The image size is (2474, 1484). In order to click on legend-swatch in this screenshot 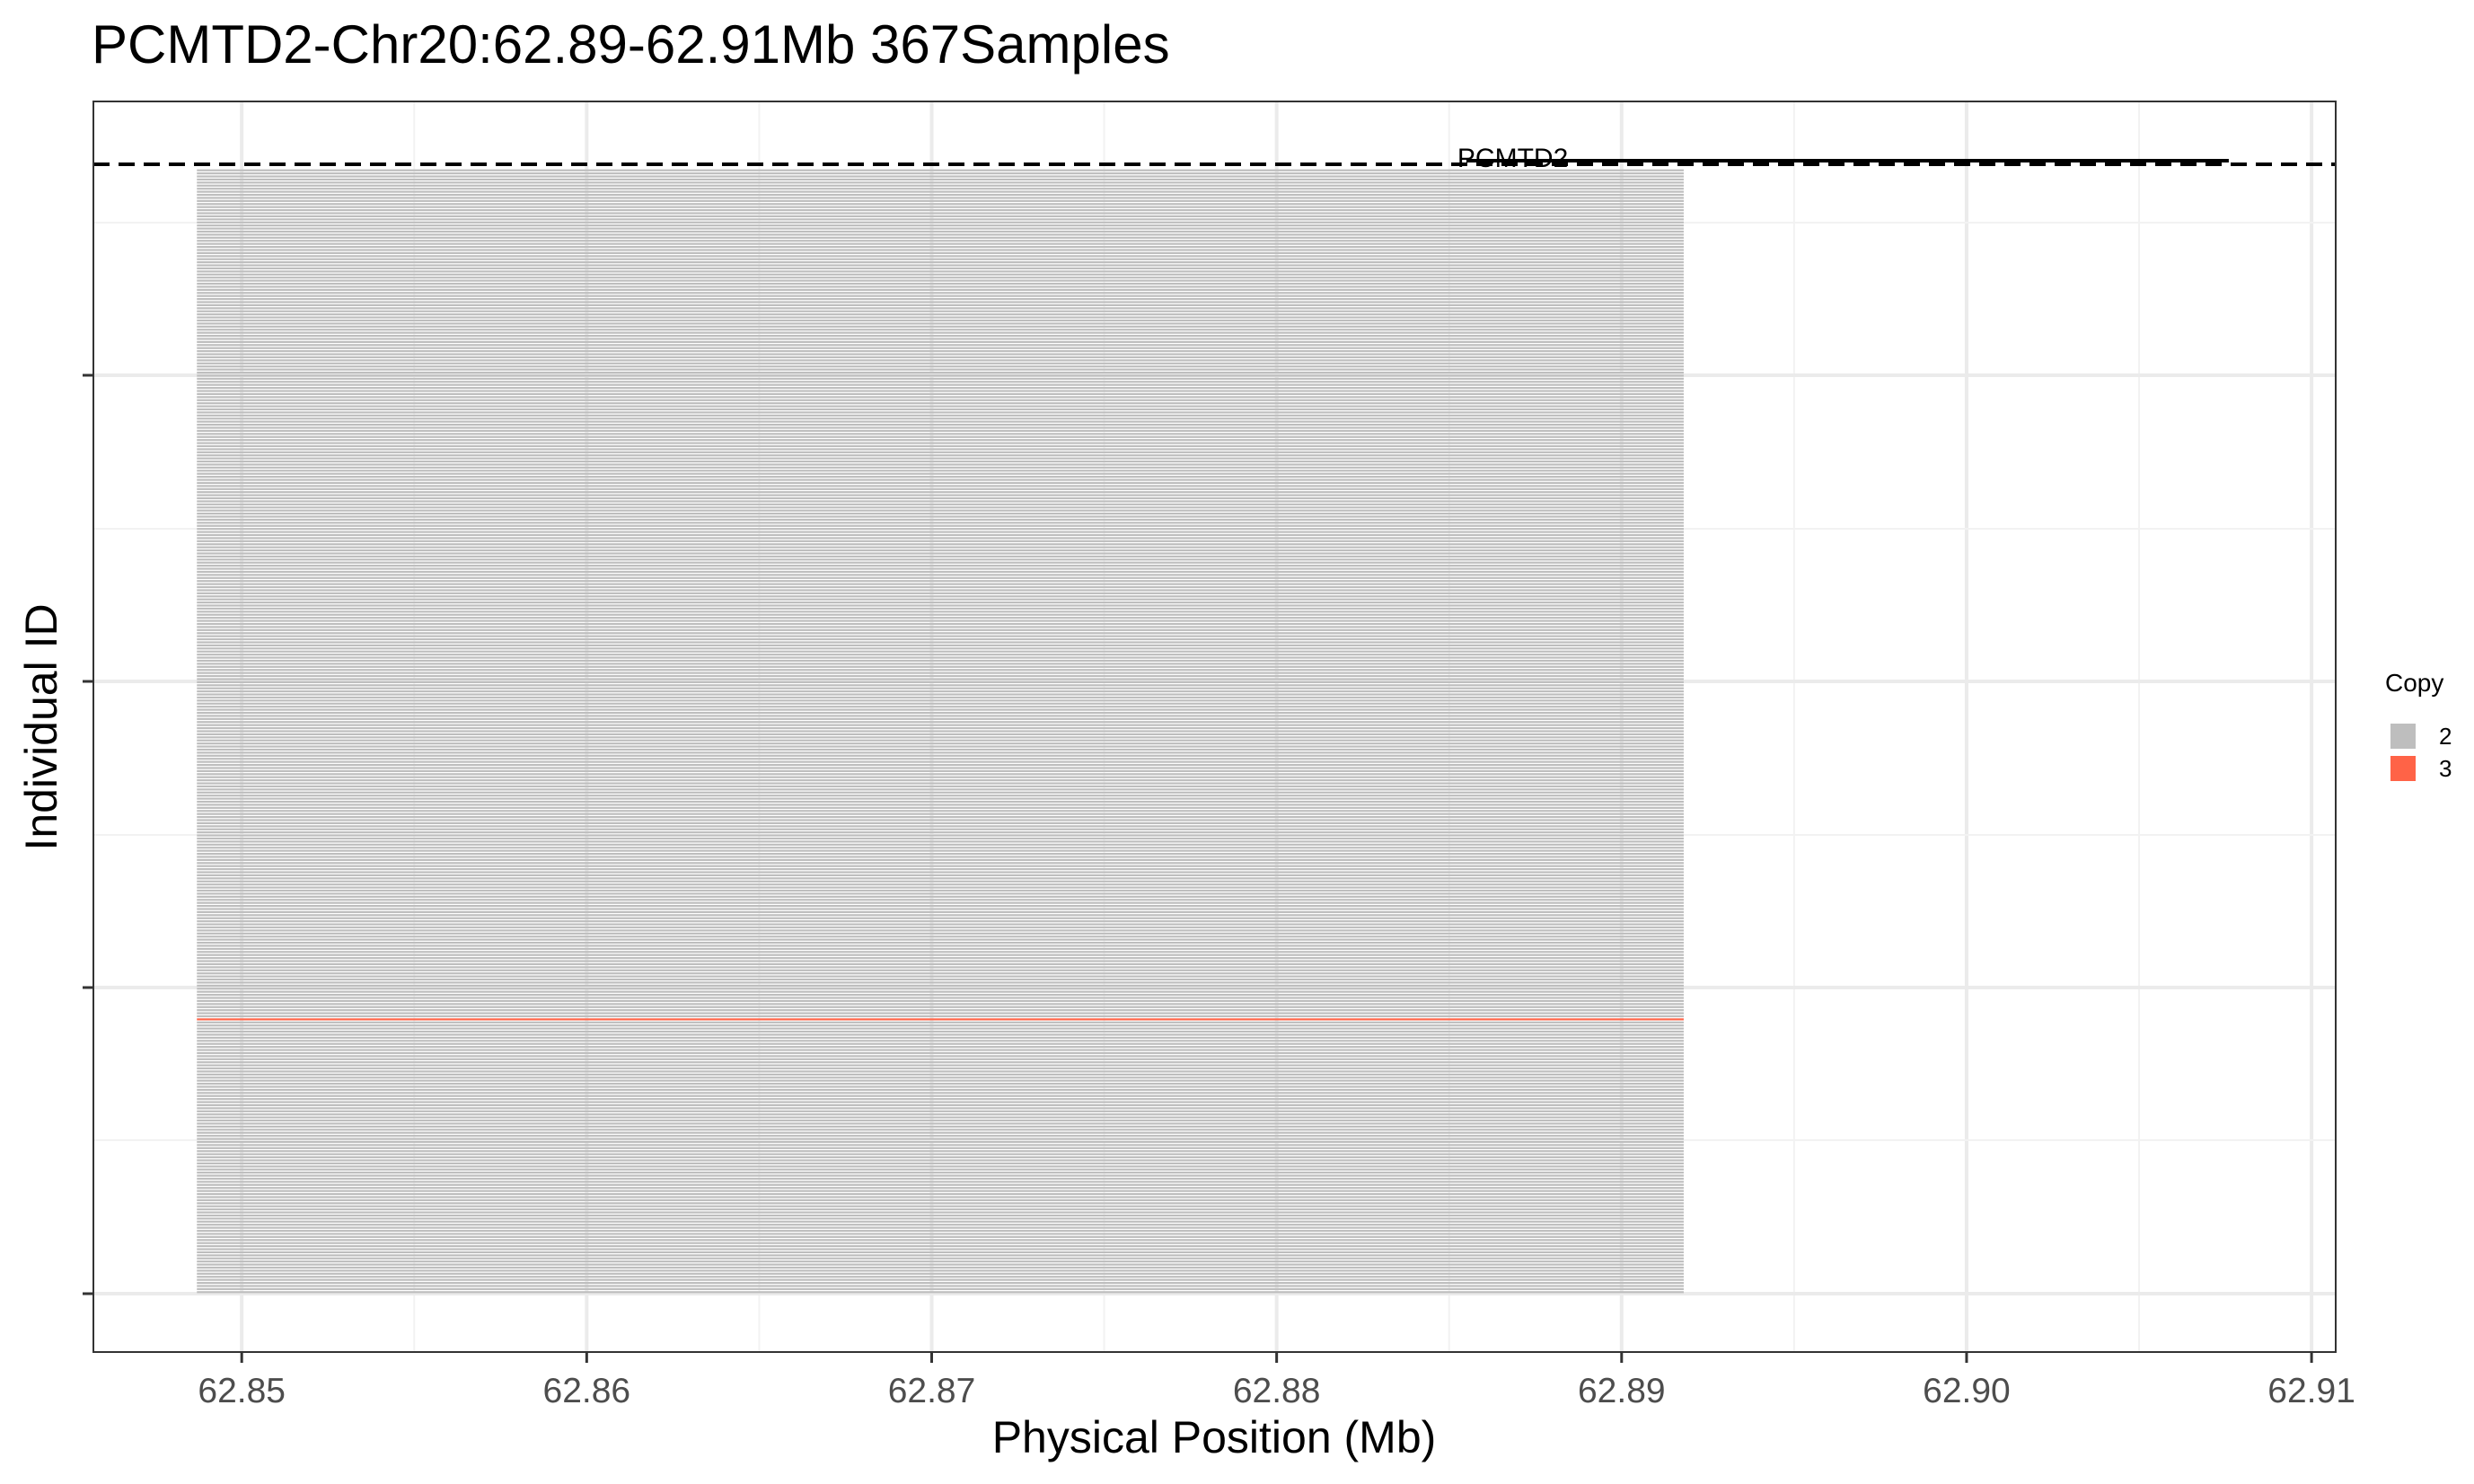, I will do `click(2403, 768)`.